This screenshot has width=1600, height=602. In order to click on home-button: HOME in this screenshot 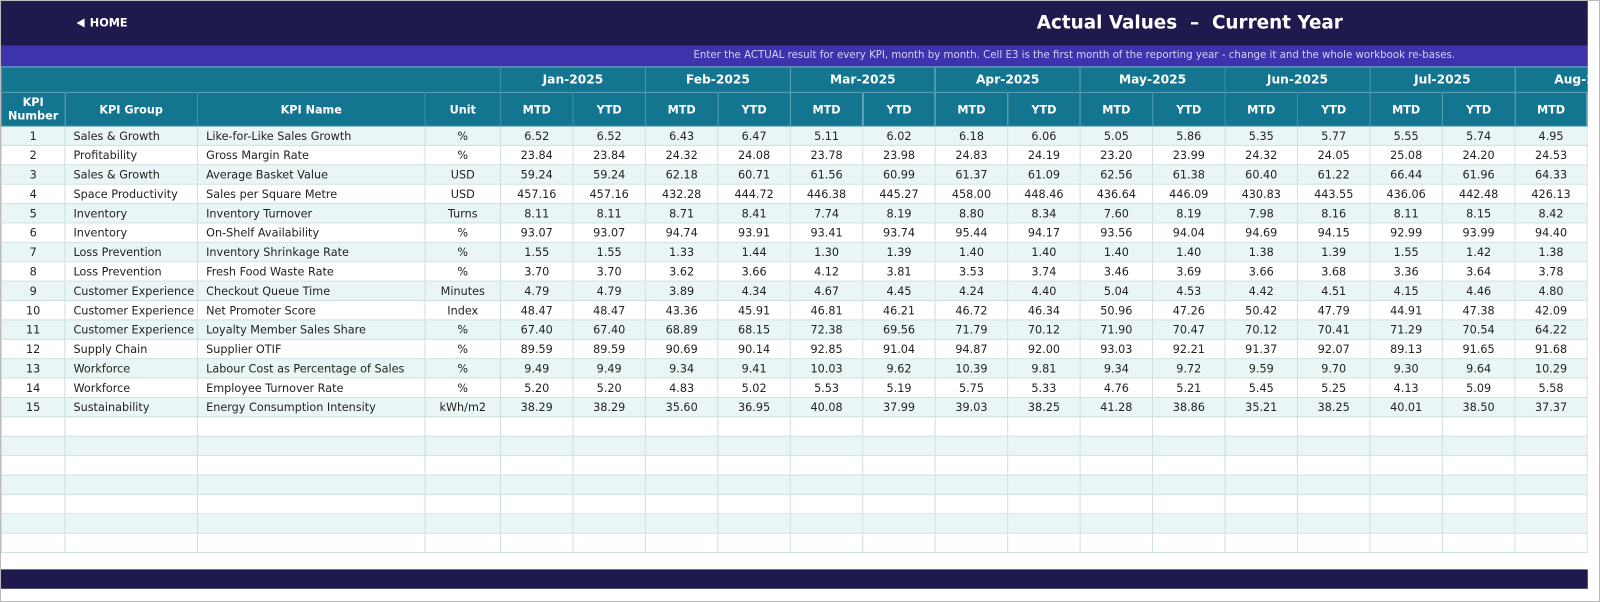, I will do `click(102, 23)`.